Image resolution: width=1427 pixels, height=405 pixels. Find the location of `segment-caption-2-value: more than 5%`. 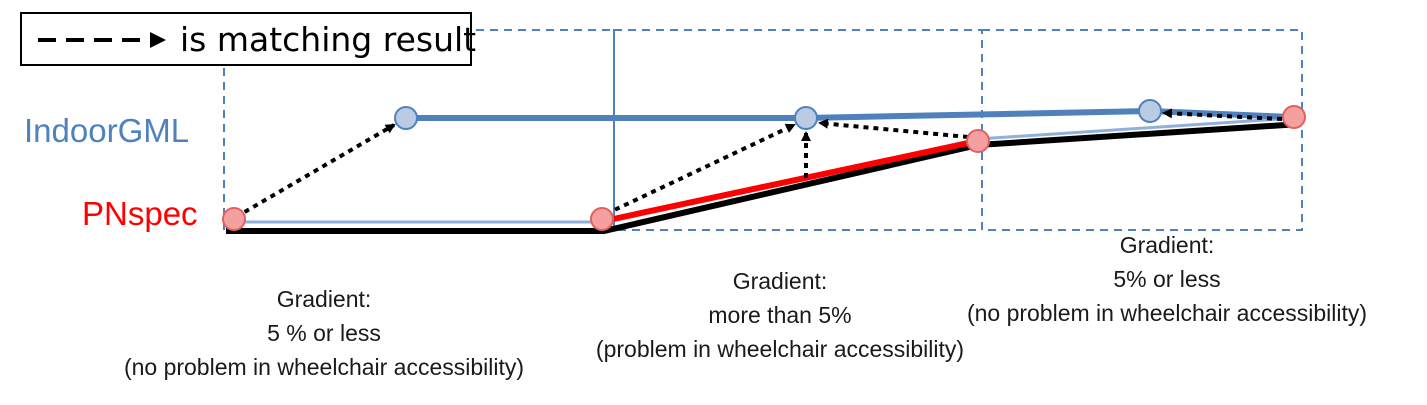

segment-caption-2-value: more than 5% is located at coordinates (780, 315).